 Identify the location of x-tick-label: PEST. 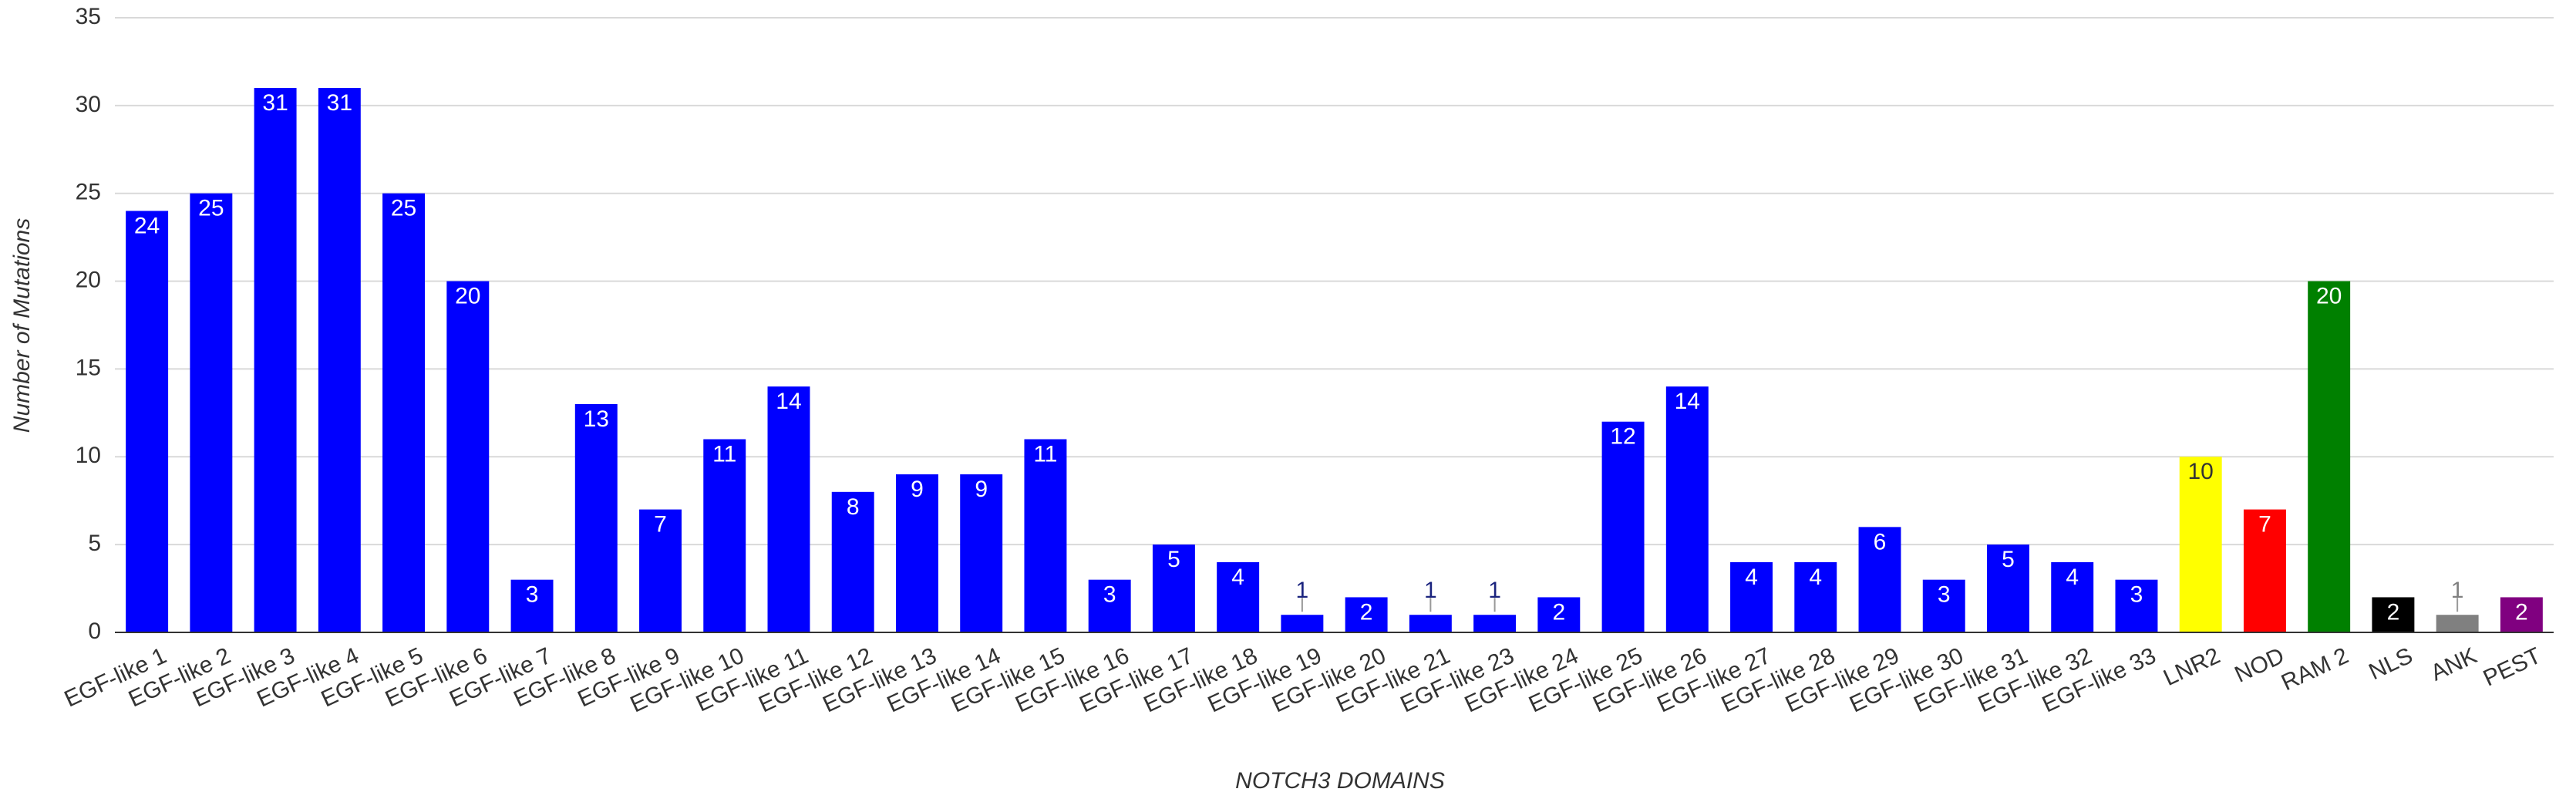
(2513, 667).